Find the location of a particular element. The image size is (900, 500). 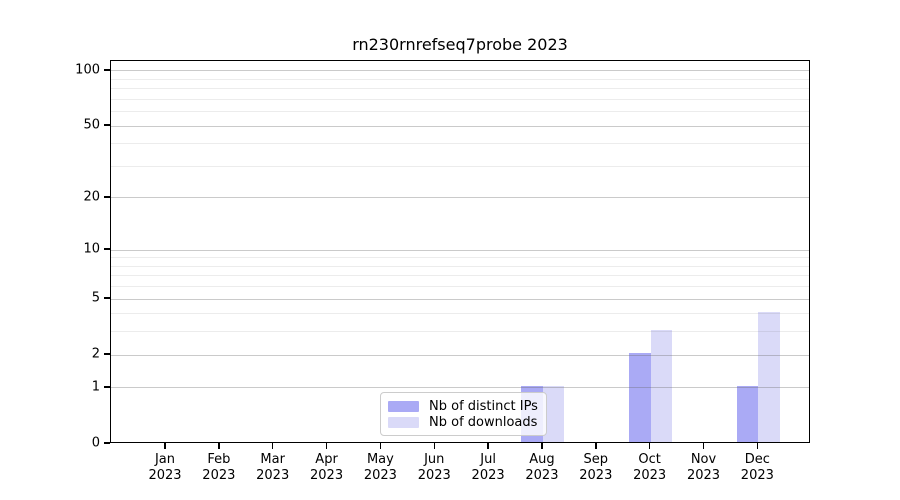

legend: Nb of distinct IPs Nb of downloads is located at coordinates (463, 414).